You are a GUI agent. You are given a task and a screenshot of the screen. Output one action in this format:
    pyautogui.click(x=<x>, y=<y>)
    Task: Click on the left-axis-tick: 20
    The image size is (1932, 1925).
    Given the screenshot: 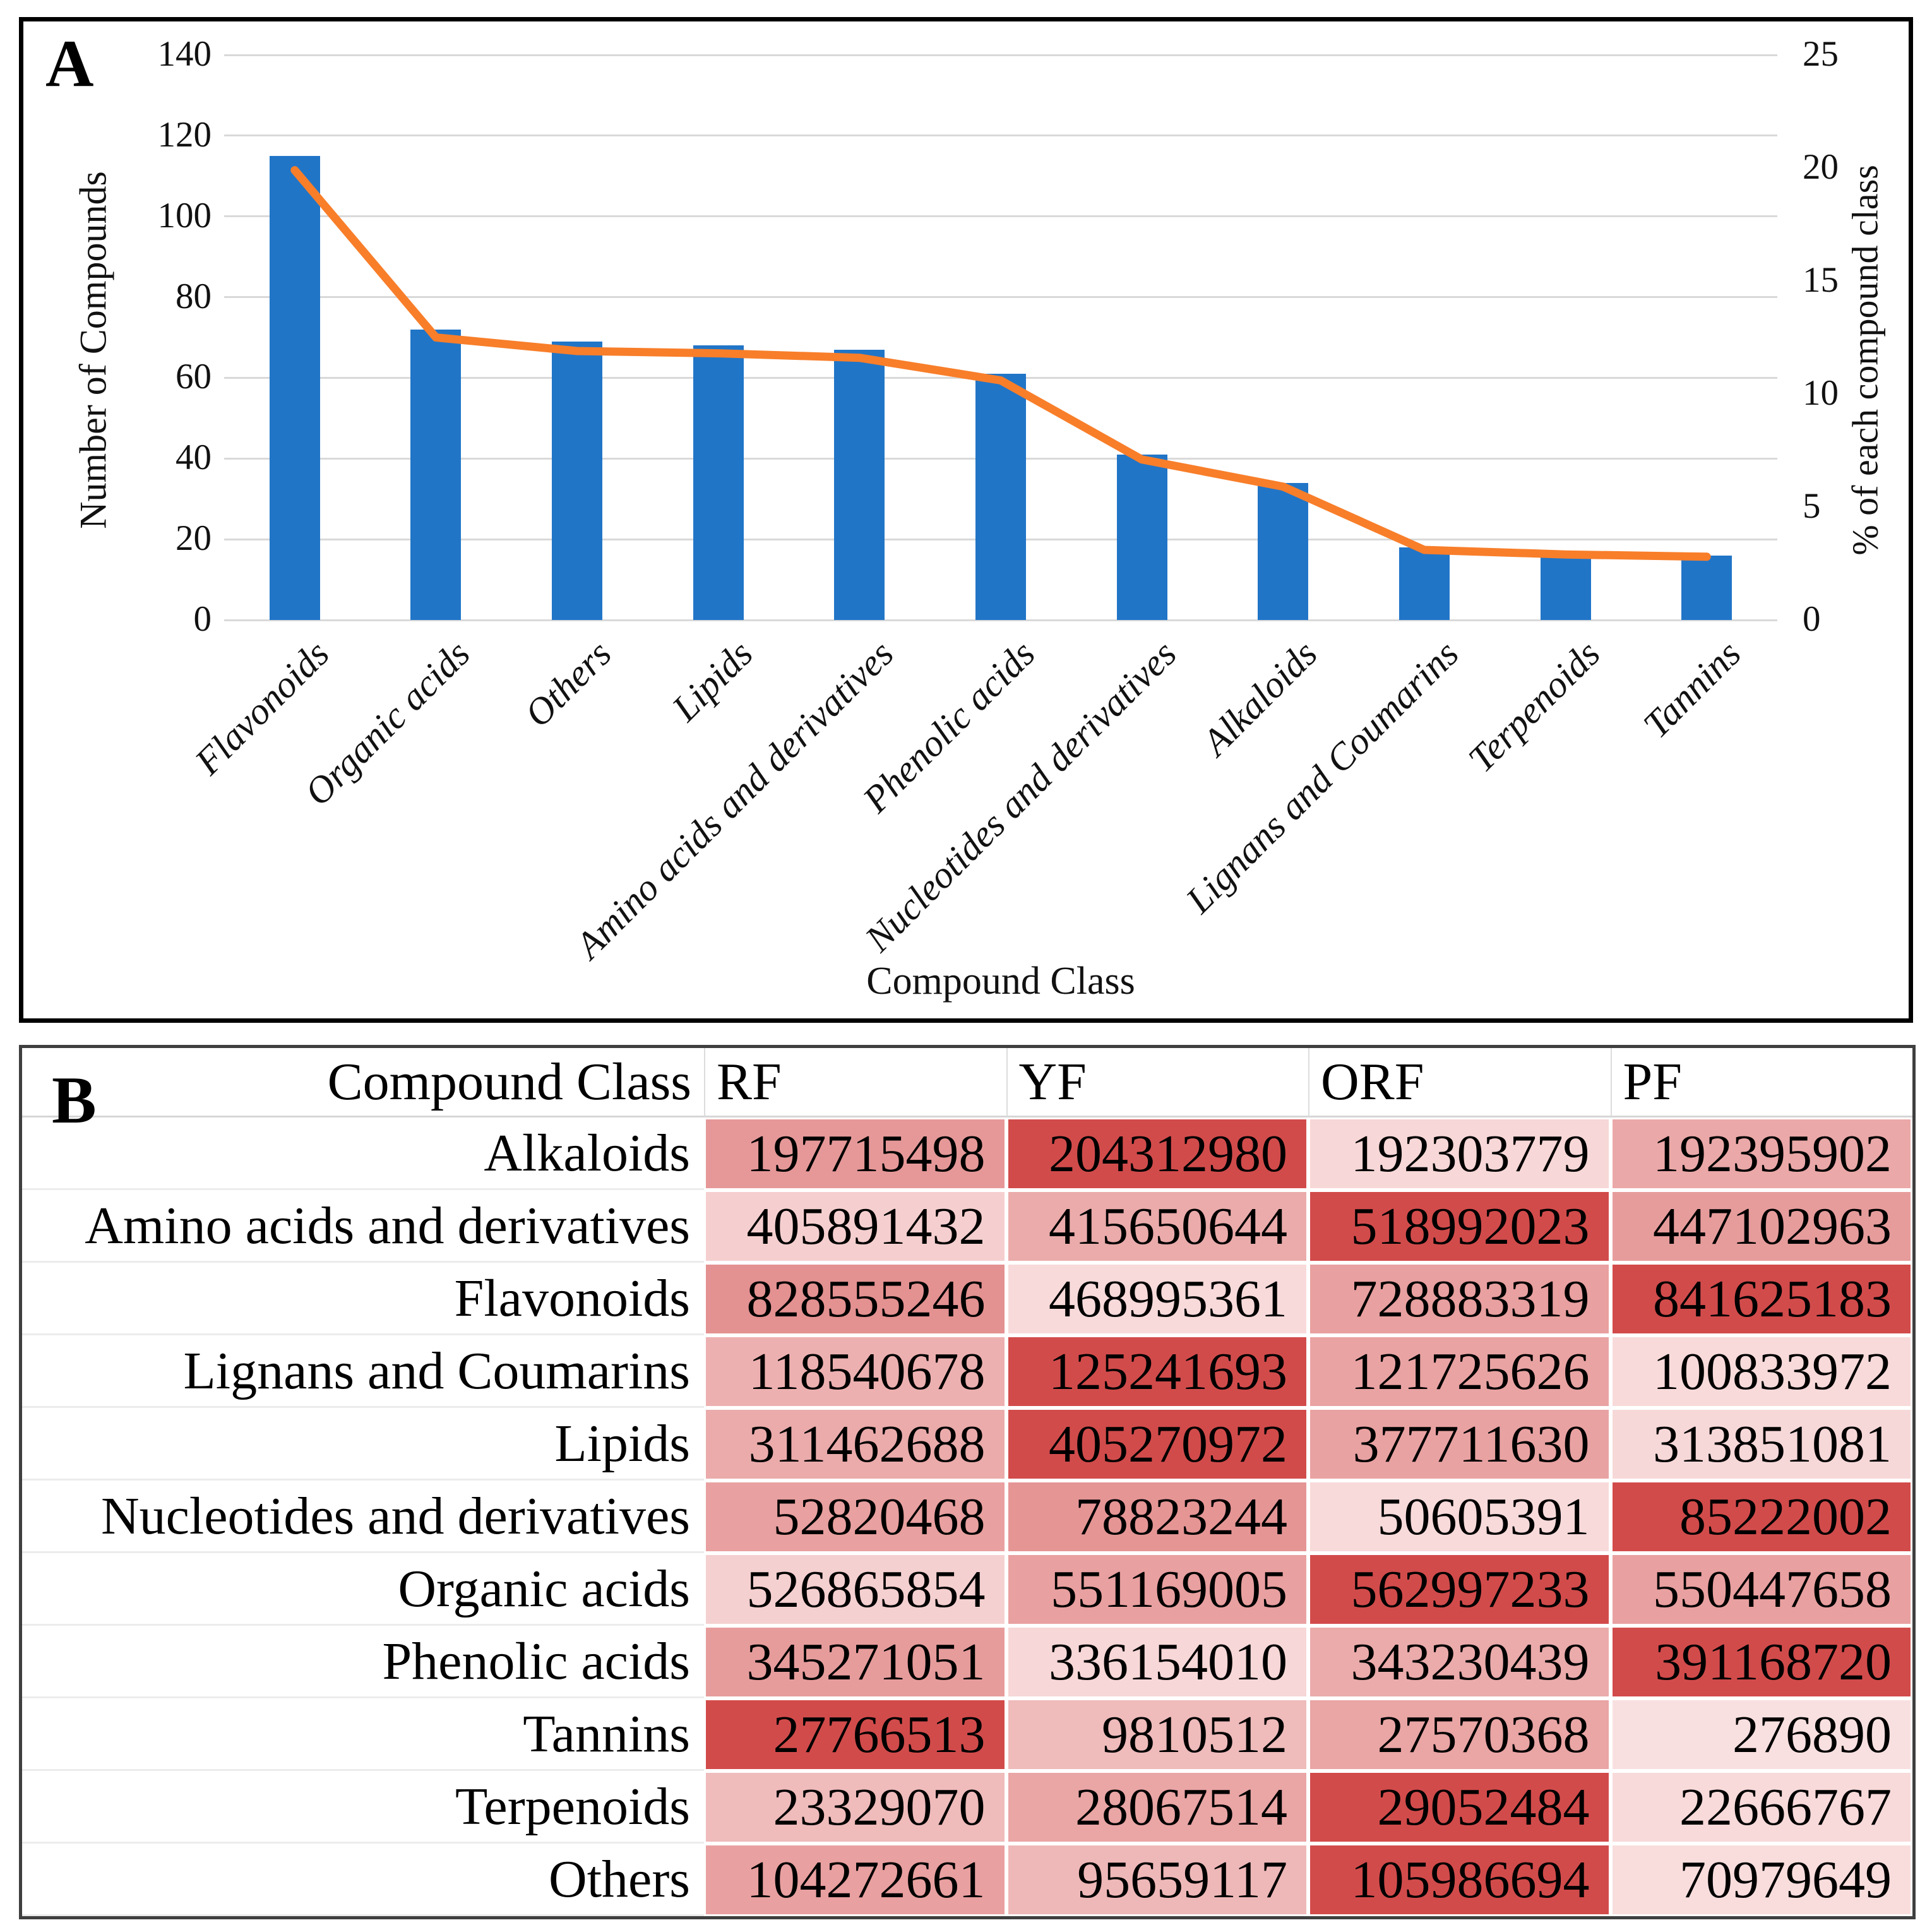 What is the action you would take?
    pyautogui.click(x=194, y=538)
    